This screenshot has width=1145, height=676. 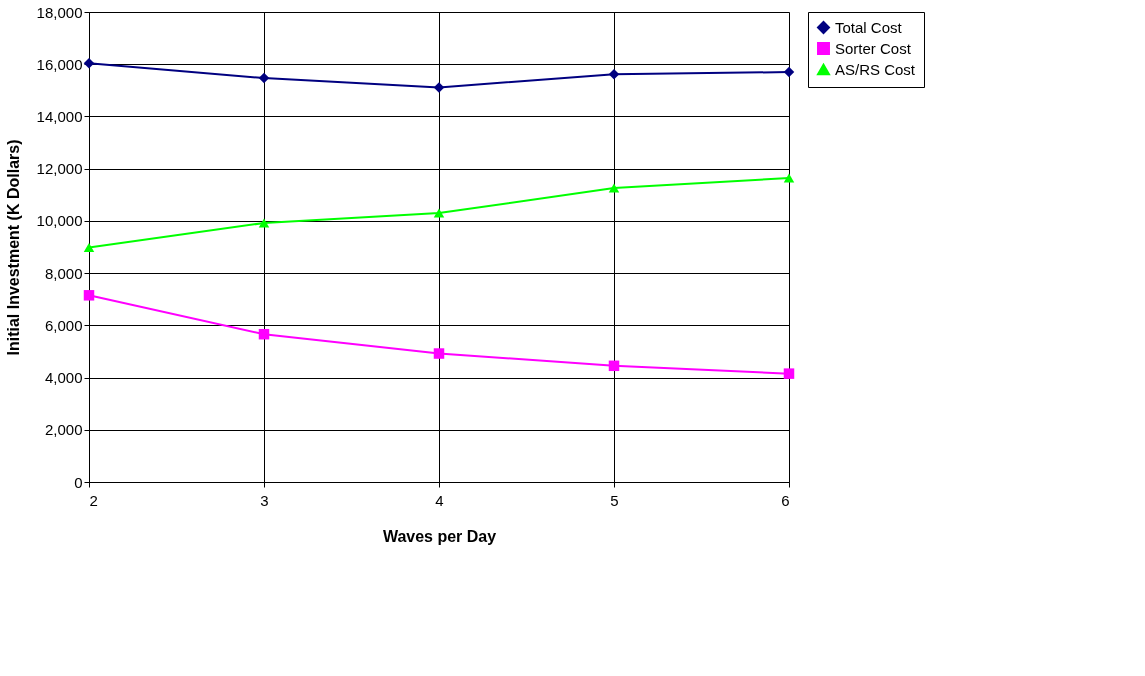 What do you see at coordinates (439, 536) in the screenshot?
I see `x-axis-title: Waves per Day` at bounding box center [439, 536].